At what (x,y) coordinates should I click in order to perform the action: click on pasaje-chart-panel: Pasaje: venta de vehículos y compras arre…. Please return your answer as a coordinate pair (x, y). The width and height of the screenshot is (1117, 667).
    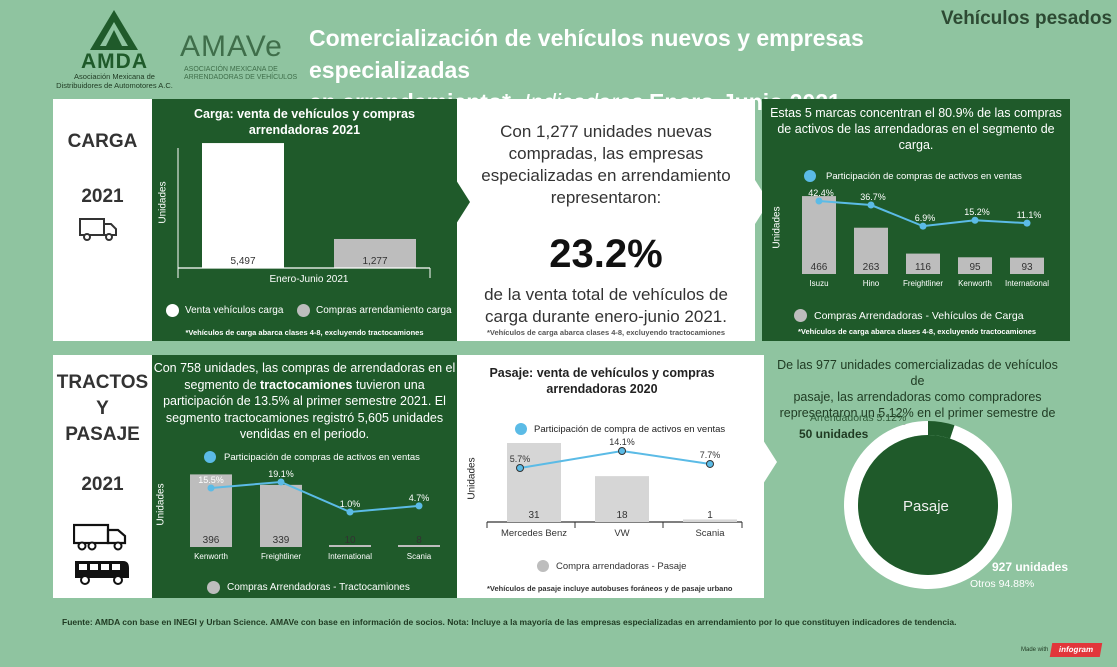
    Looking at the image, I should click on (610, 476).